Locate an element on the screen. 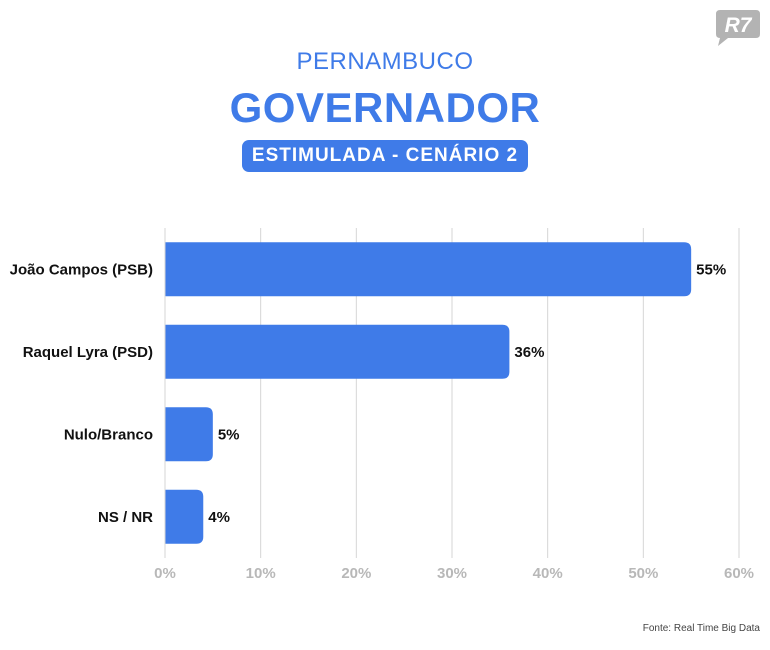 The width and height of the screenshot is (770, 650). x-tick-label: 20% is located at coordinates (356, 573).